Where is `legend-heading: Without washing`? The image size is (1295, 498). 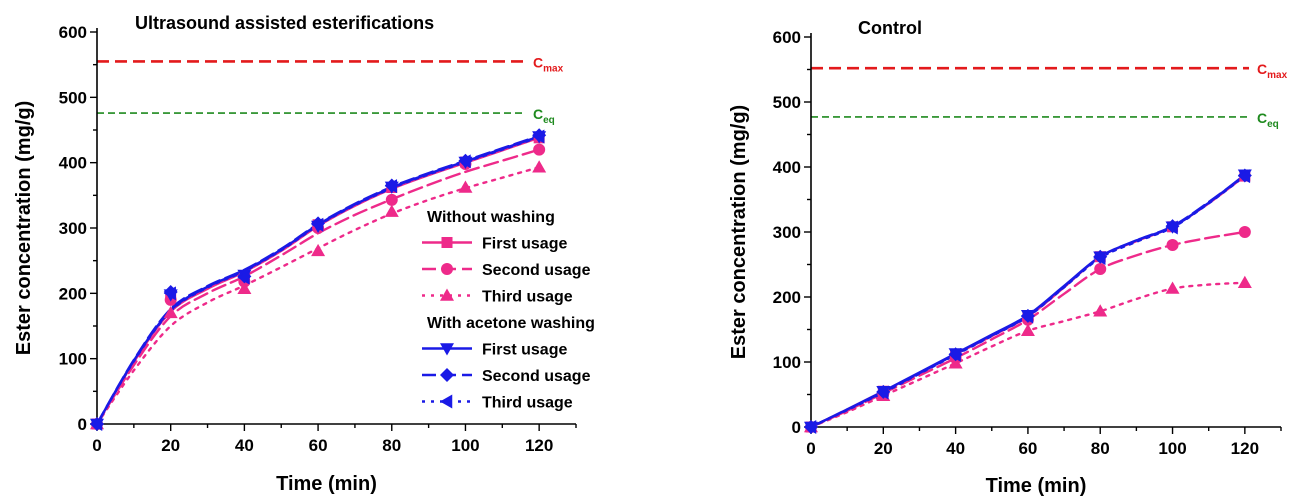
legend-heading: Without washing is located at coordinates (491, 217).